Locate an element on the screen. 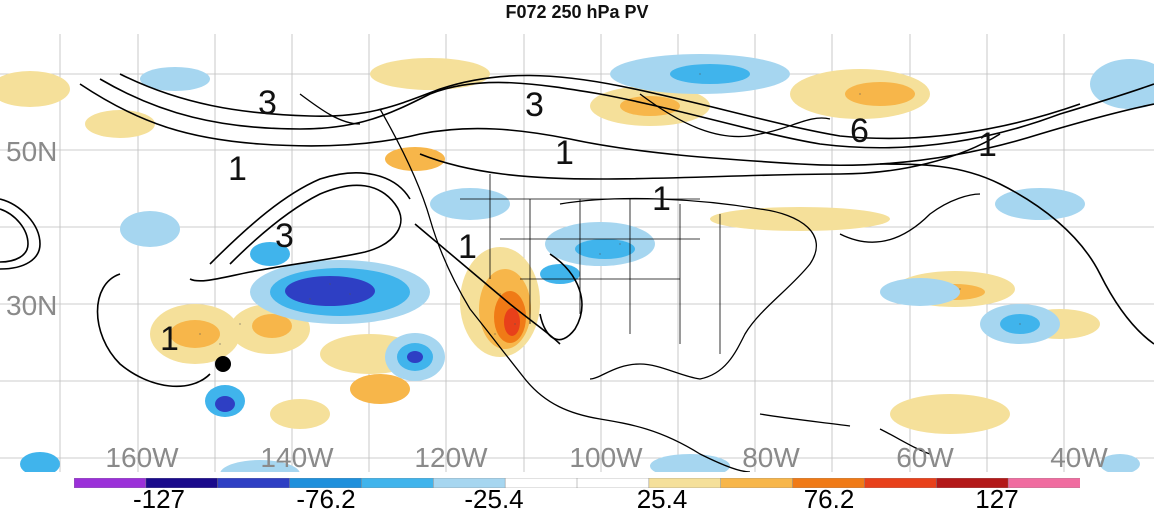 The width and height of the screenshot is (1154, 515). lon-label-140w: 140W is located at coordinates (297, 457).